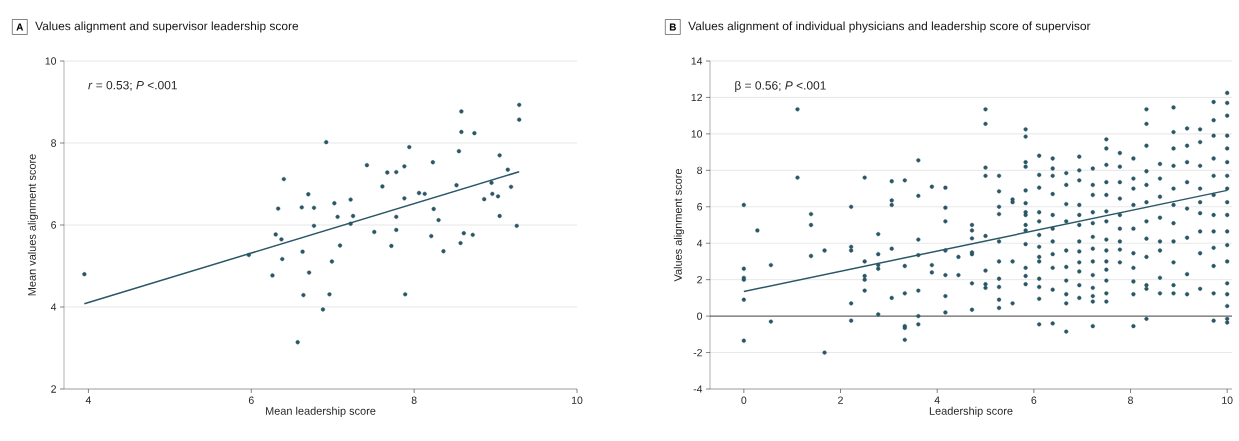  I want to click on chart-title: Values alignment of individual physicians and leadership score of supervisor, so click(889, 27).